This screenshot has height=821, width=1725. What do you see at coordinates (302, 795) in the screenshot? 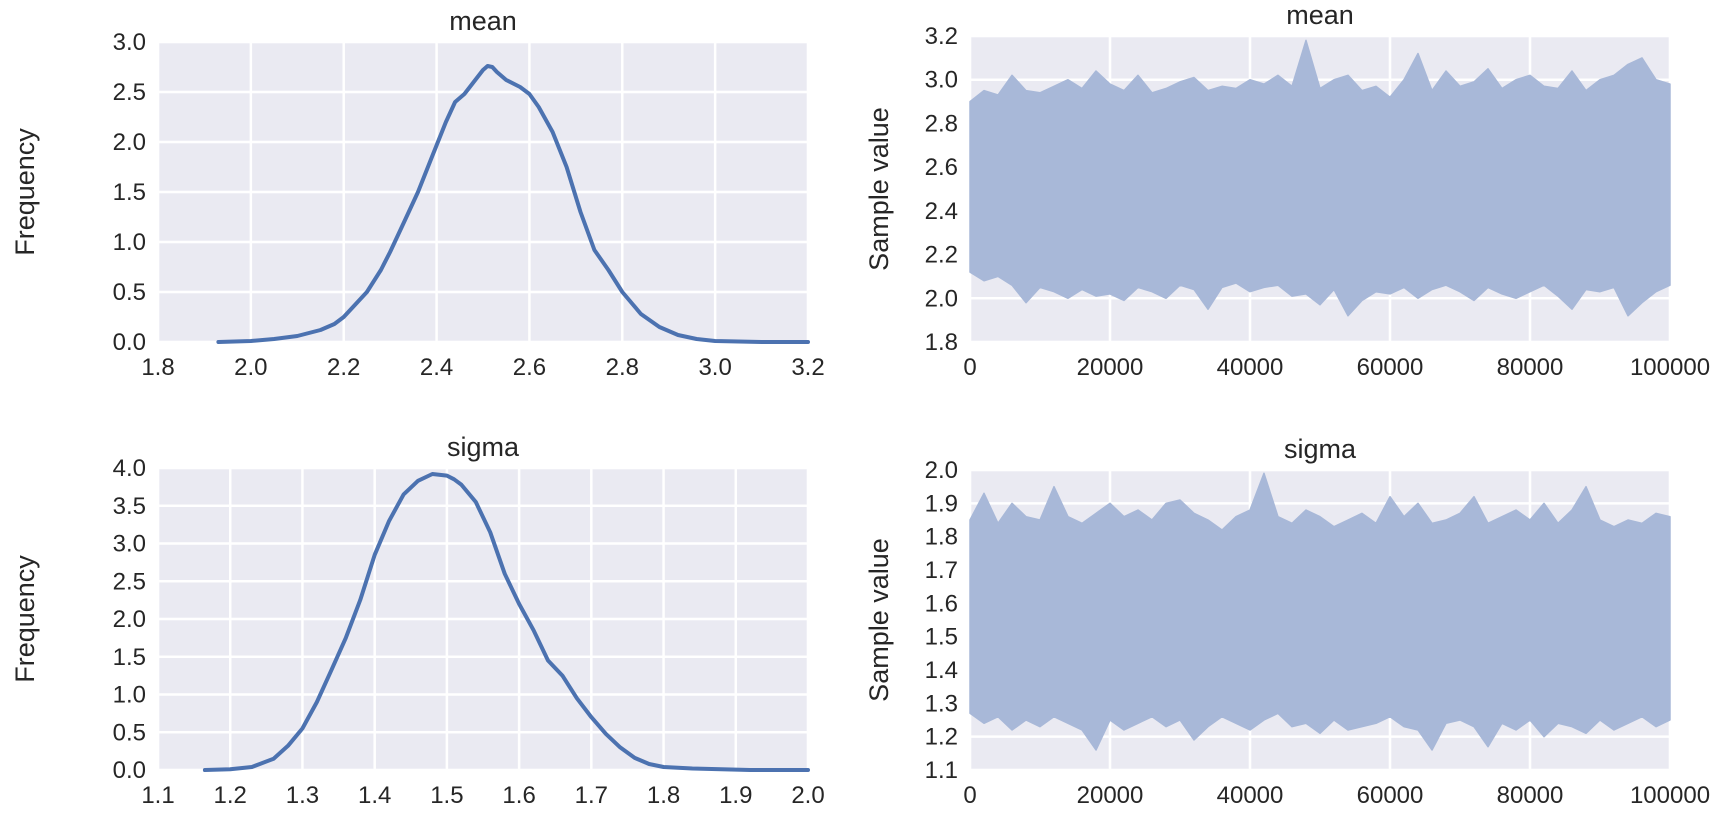
I see `x-tick-label: 1.3` at bounding box center [302, 795].